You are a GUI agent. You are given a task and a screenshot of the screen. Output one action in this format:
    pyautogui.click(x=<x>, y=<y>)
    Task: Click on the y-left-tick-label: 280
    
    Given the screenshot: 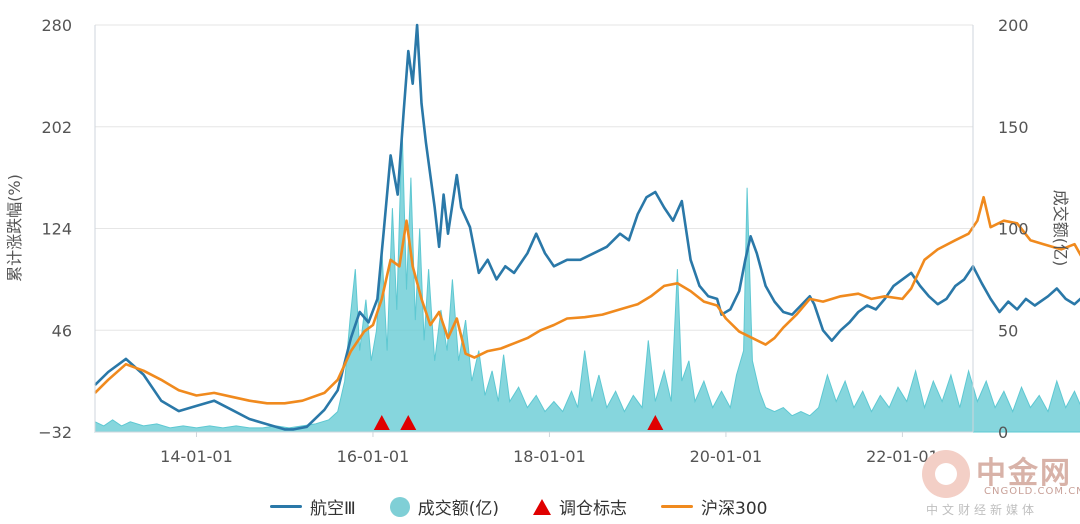 What is the action you would take?
    pyautogui.click(x=56, y=25)
    